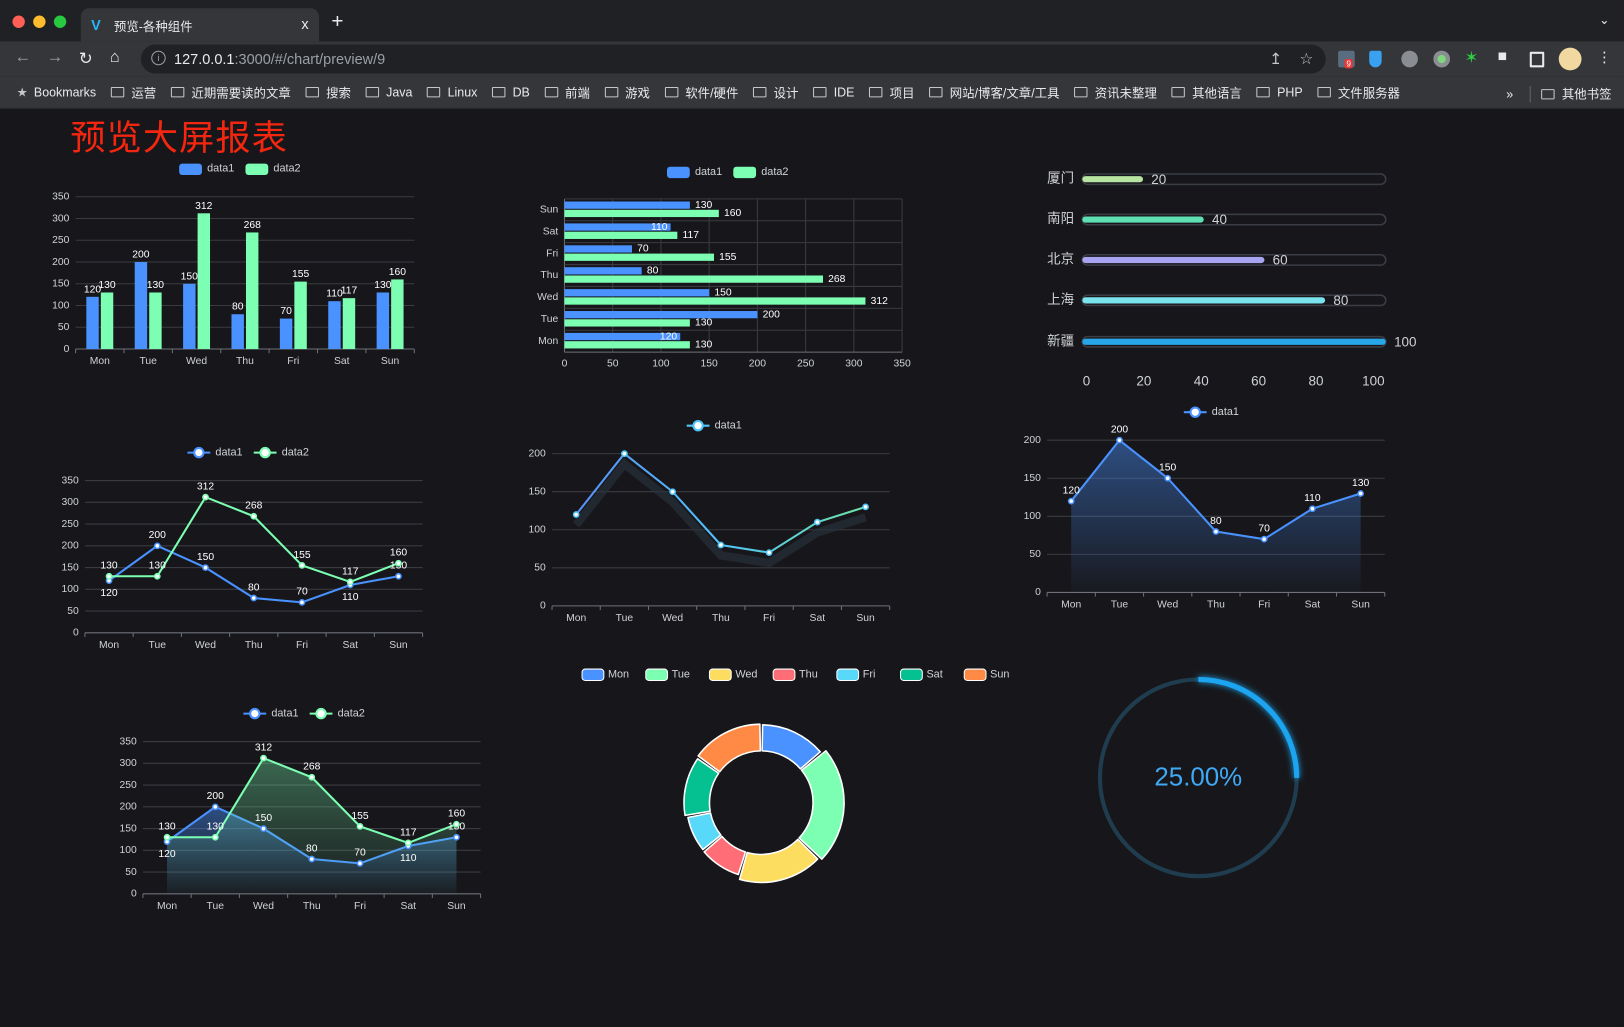  What do you see at coordinates (729, 748) in the screenshot?
I see `pie-slice-Sun` at bounding box center [729, 748].